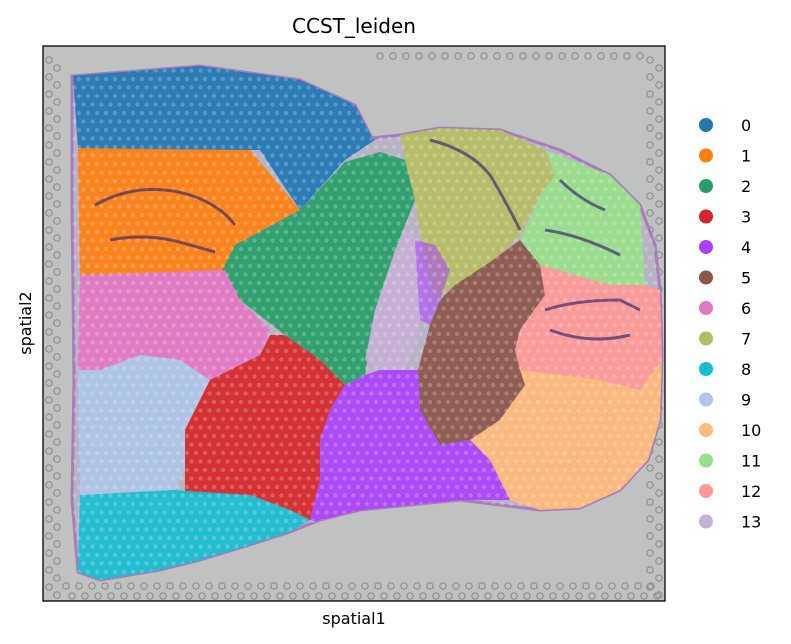  Describe the element at coordinates (746, 308) in the screenshot. I see `legend-label-6: 6` at that location.